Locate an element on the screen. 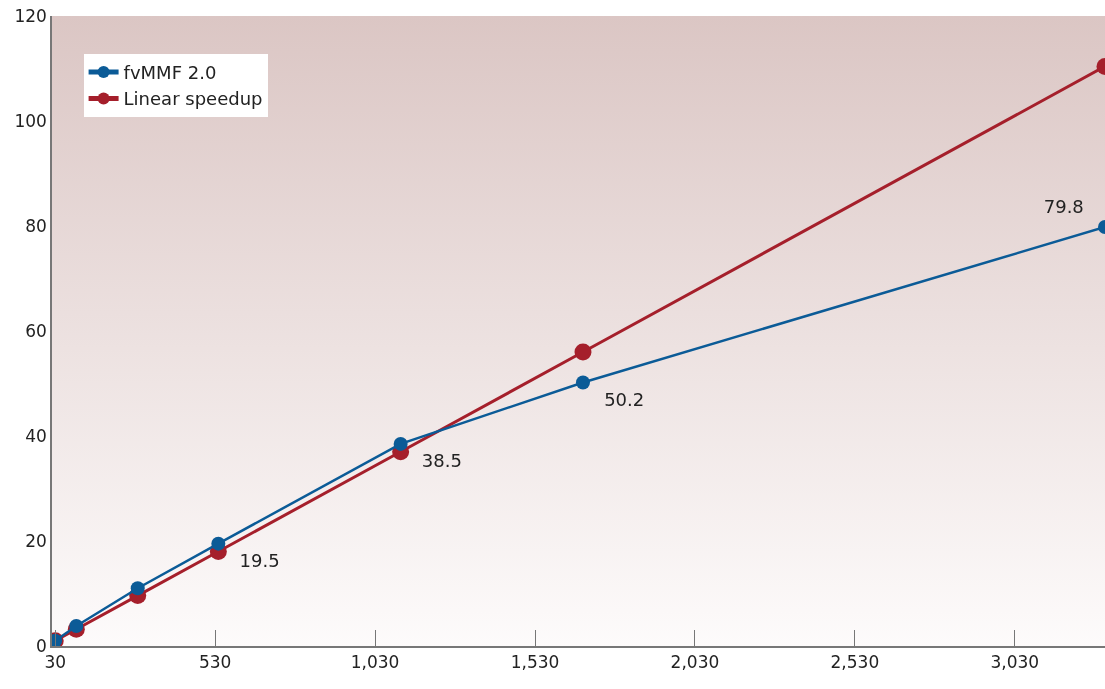 The image size is (1105, 689). legend-label: fvMMF 2.0 is located at coordinates (170, 73).